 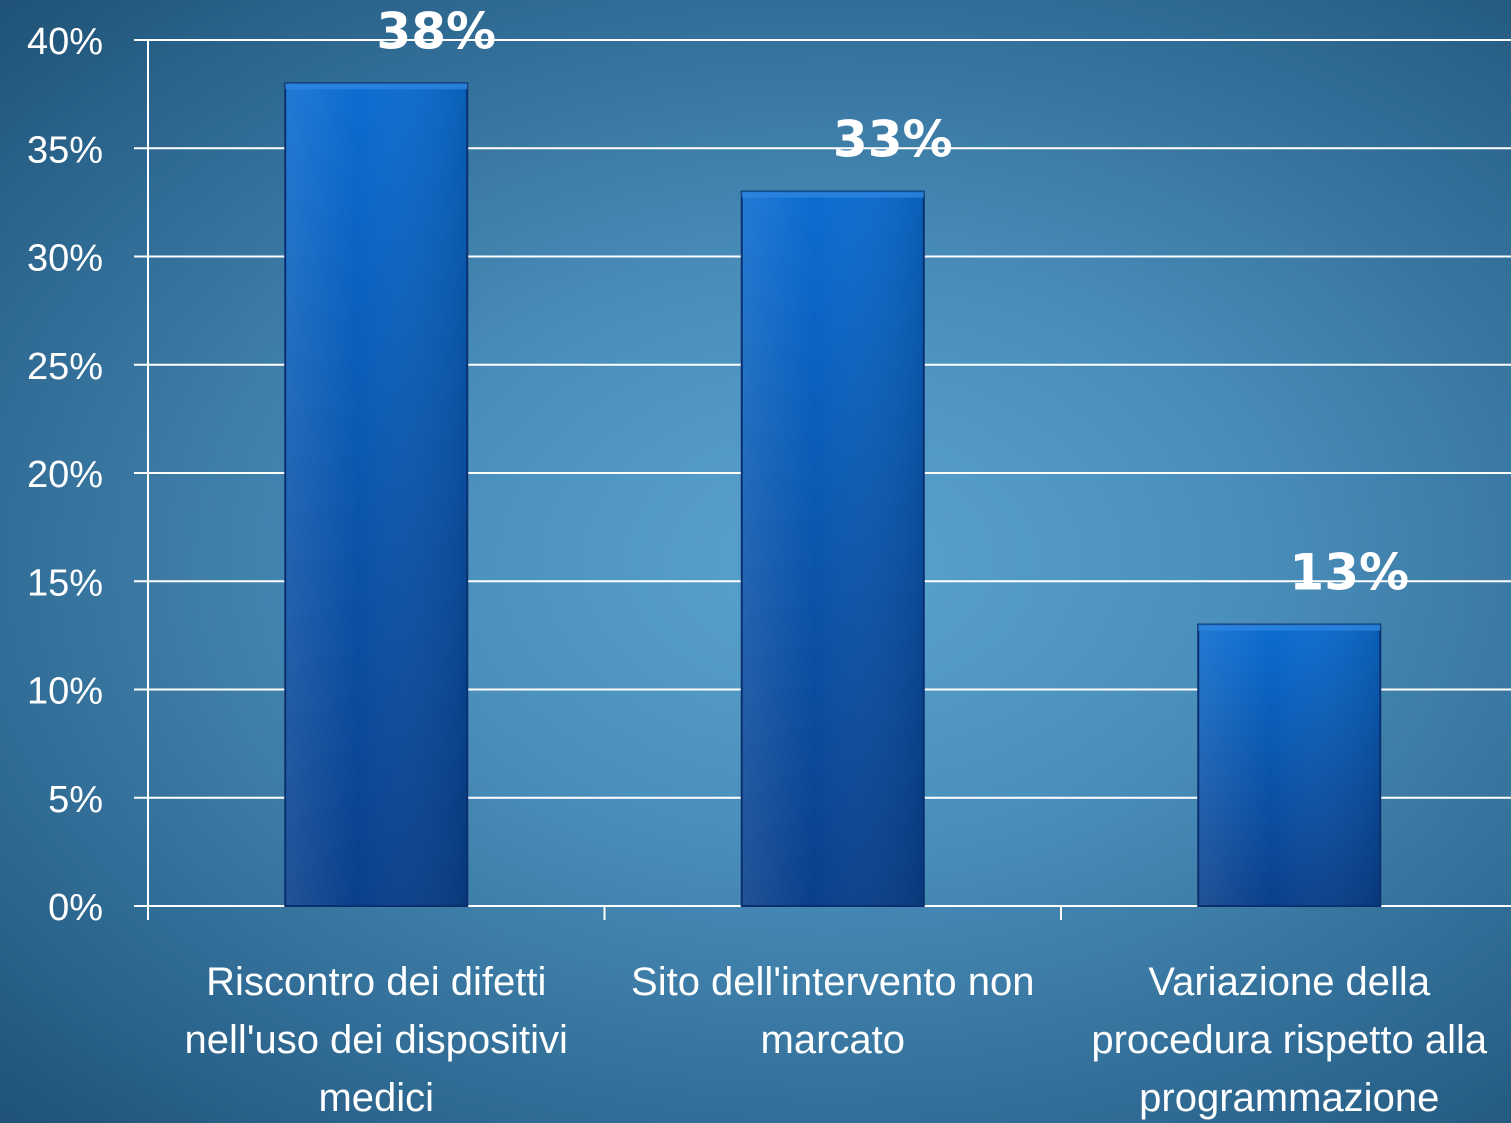 What do you see at coordinates (893, 140) in the screenshot?
I see `data-label: 33%` at bounding box center [893, 140].